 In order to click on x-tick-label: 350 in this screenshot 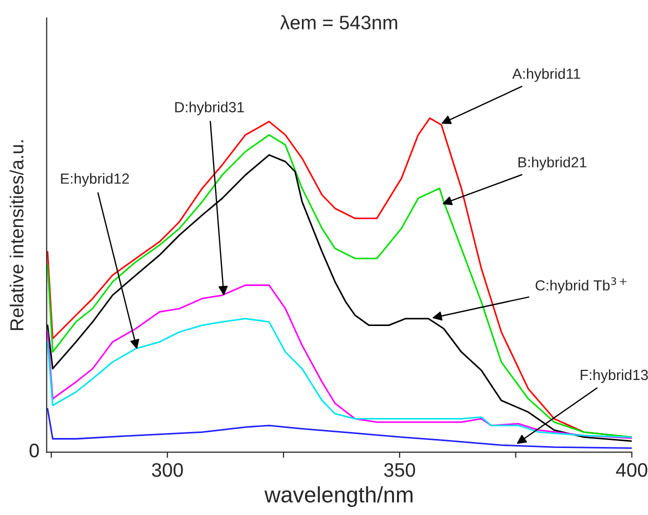, I will do `click(400, 470)`.